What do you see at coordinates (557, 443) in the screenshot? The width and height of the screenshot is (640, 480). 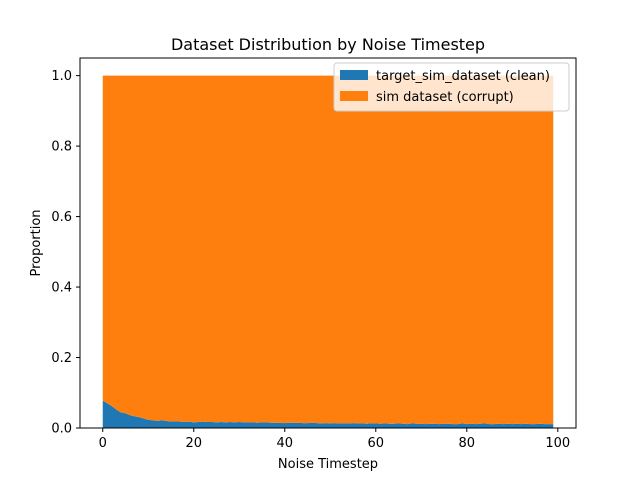 I see `x-tick-label: 100` at bounding box center [557, 443].